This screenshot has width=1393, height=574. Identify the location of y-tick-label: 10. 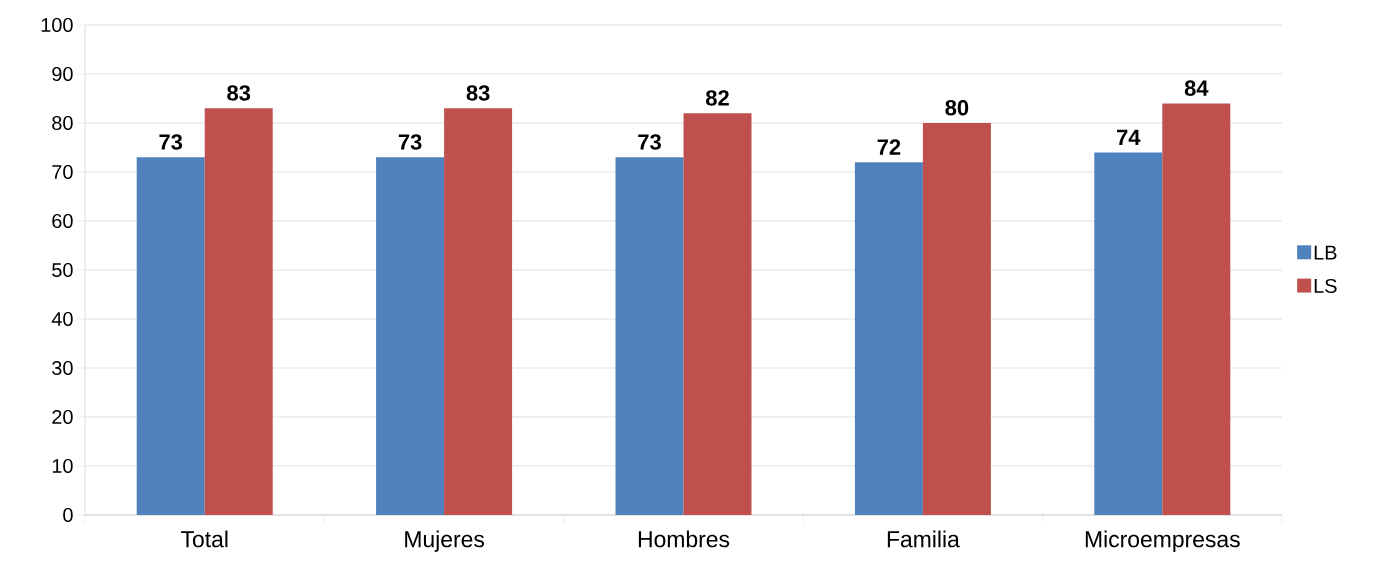
(62, 466).